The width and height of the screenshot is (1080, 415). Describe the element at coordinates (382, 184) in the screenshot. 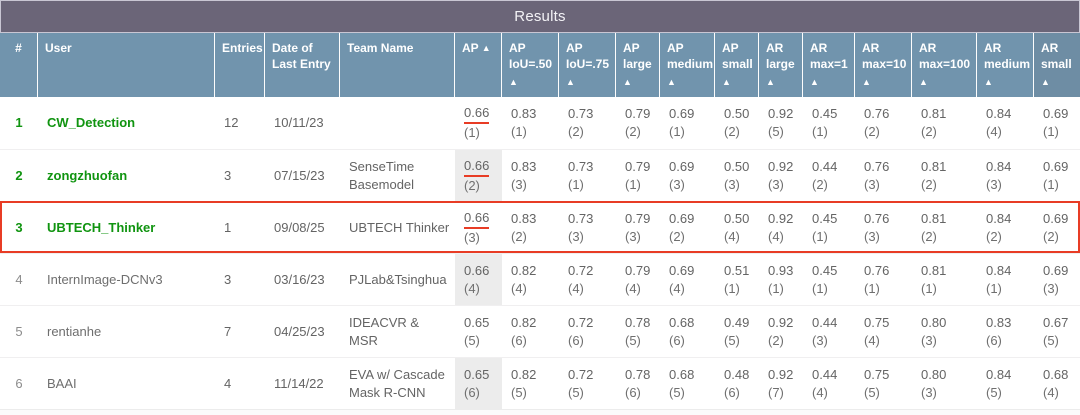

I see `team-name-line: Basemodel` at that location.